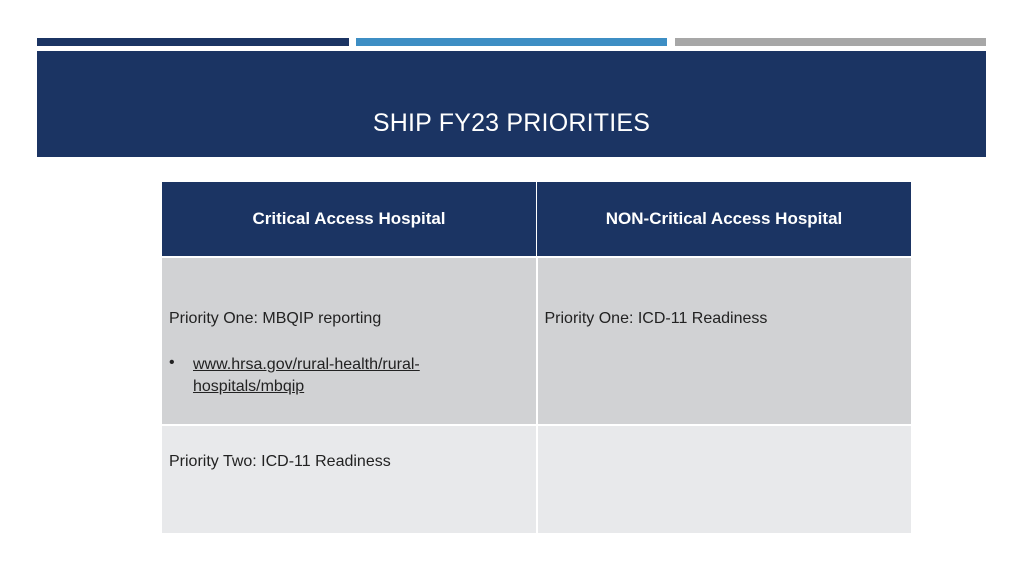 The height and width of the screenshot is (576, 1024). I want to click on accent-stripe-blue, so click(511, 42).